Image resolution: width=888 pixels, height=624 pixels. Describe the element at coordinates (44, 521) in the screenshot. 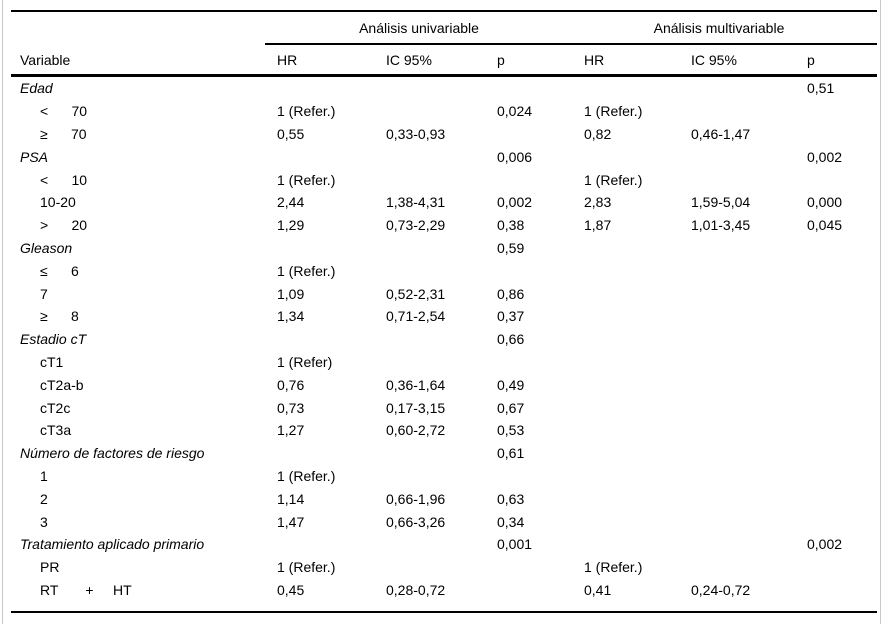

I see `row-label-variable-level: 3` at that location.